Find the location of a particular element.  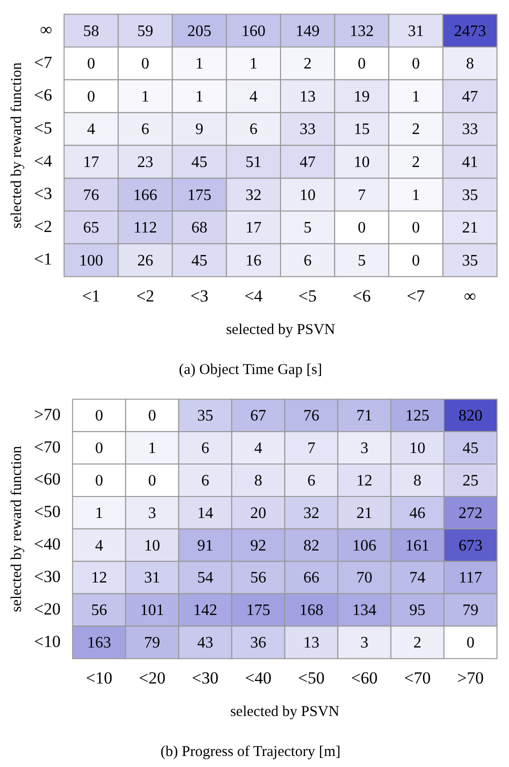

x-tick-label: ∞ is located at coordinates (470, 296).